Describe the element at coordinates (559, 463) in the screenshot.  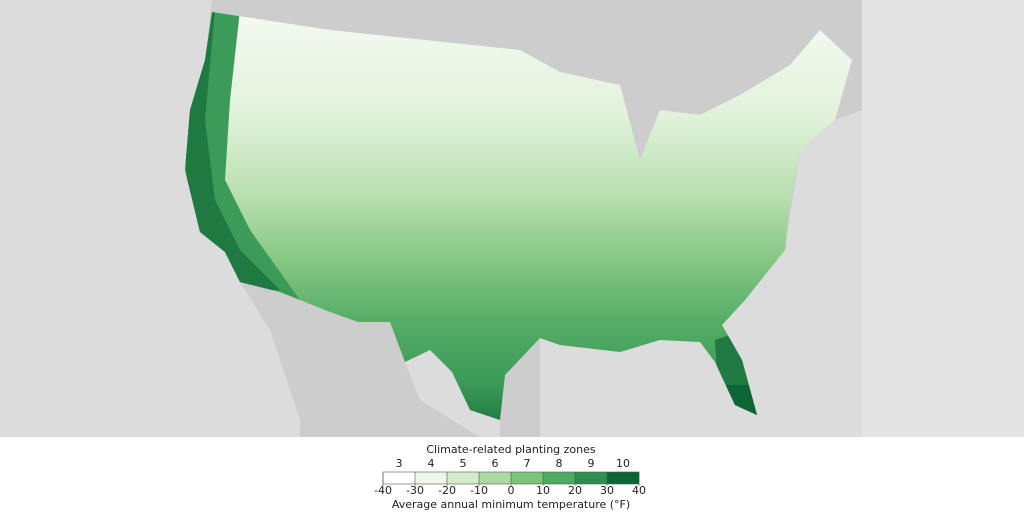
I see `zone-label: 8` at that location.